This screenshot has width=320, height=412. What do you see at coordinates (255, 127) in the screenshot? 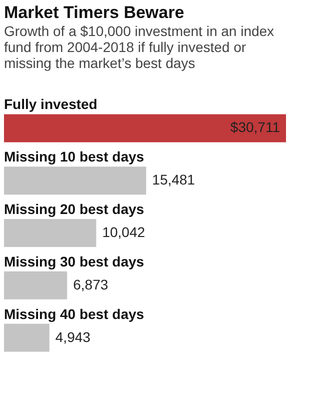
I see `data-label: $30,711` at bounding box center [255, 127].